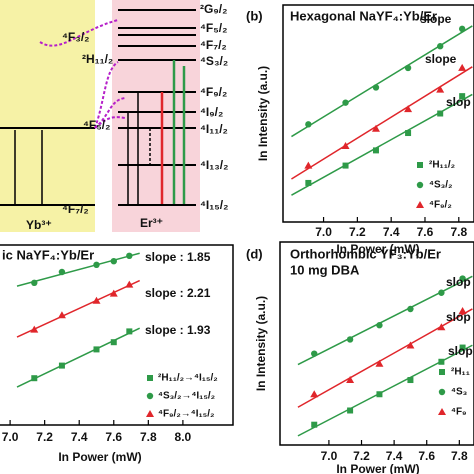 This screenshot has width=474, height=474. Describe the element at coordinates (186, 396) in the screenshot. I see `legend-label: ⁴S₃/₂→⁴I₁₅/₂` at that location.